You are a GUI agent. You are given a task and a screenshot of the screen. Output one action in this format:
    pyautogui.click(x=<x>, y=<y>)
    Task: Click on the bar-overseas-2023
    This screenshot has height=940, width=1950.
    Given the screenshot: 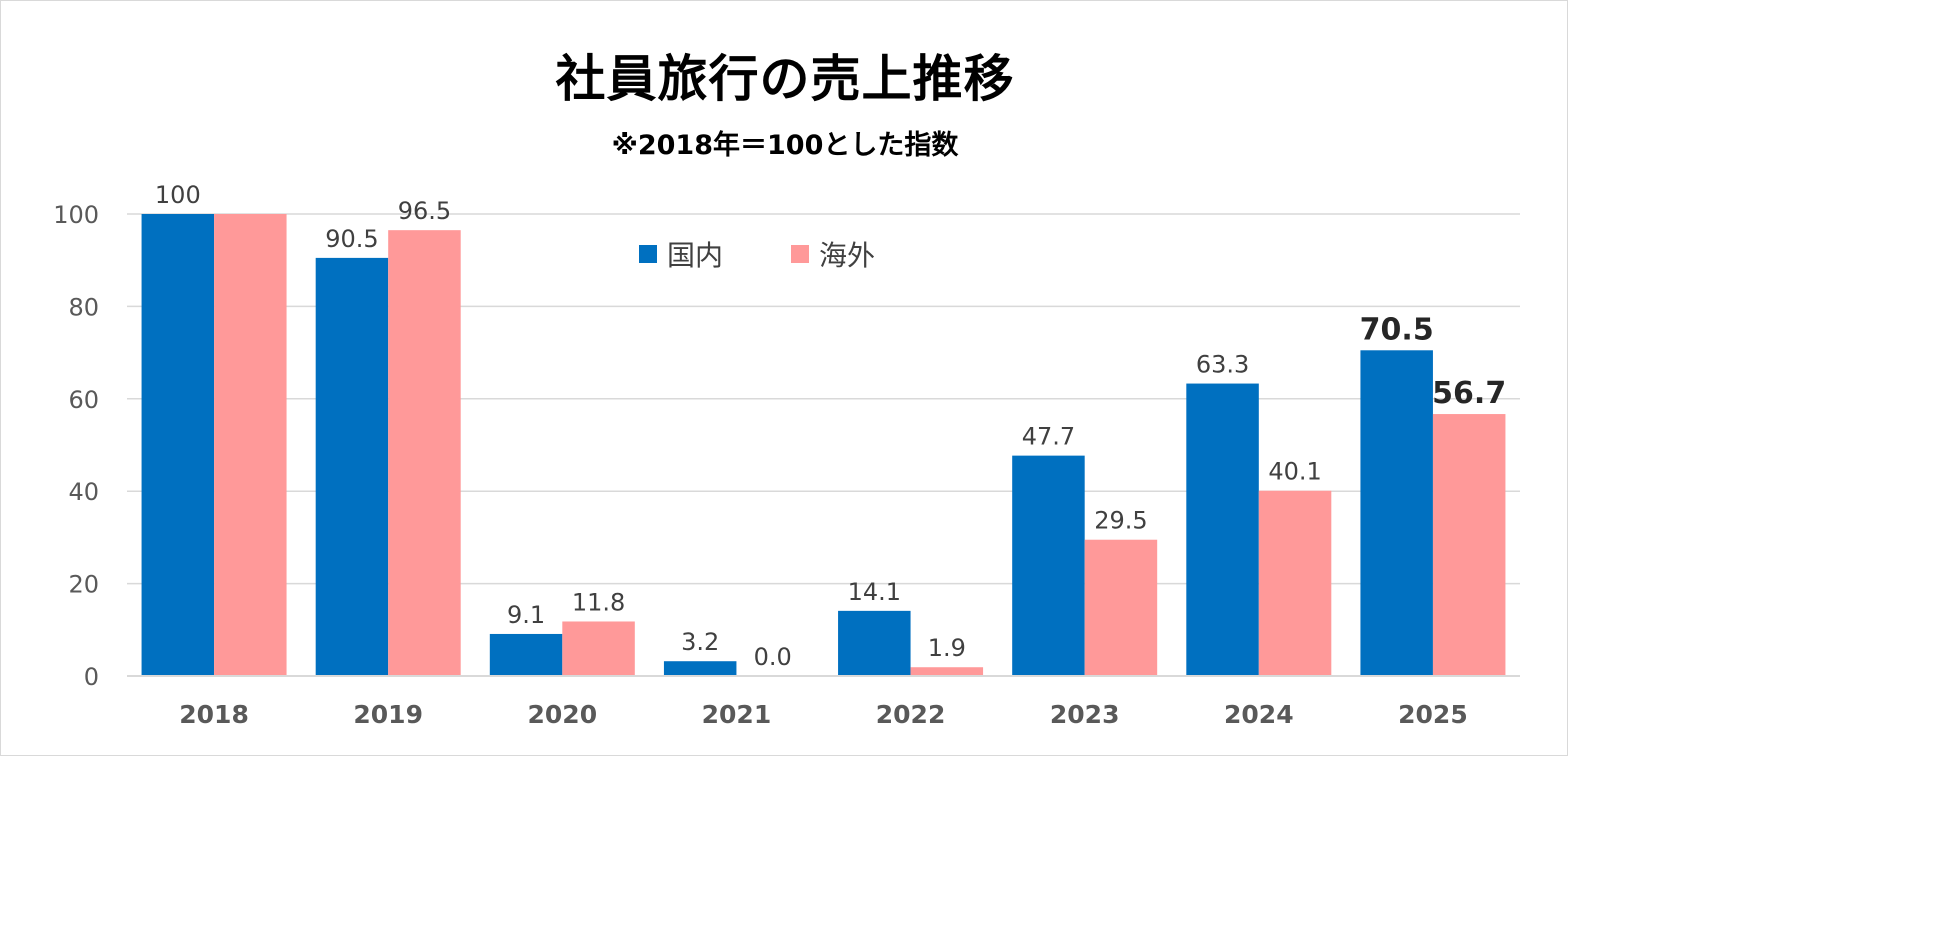 What is the action you would take?
    pyautogui.click(x=1121, y=607)
    